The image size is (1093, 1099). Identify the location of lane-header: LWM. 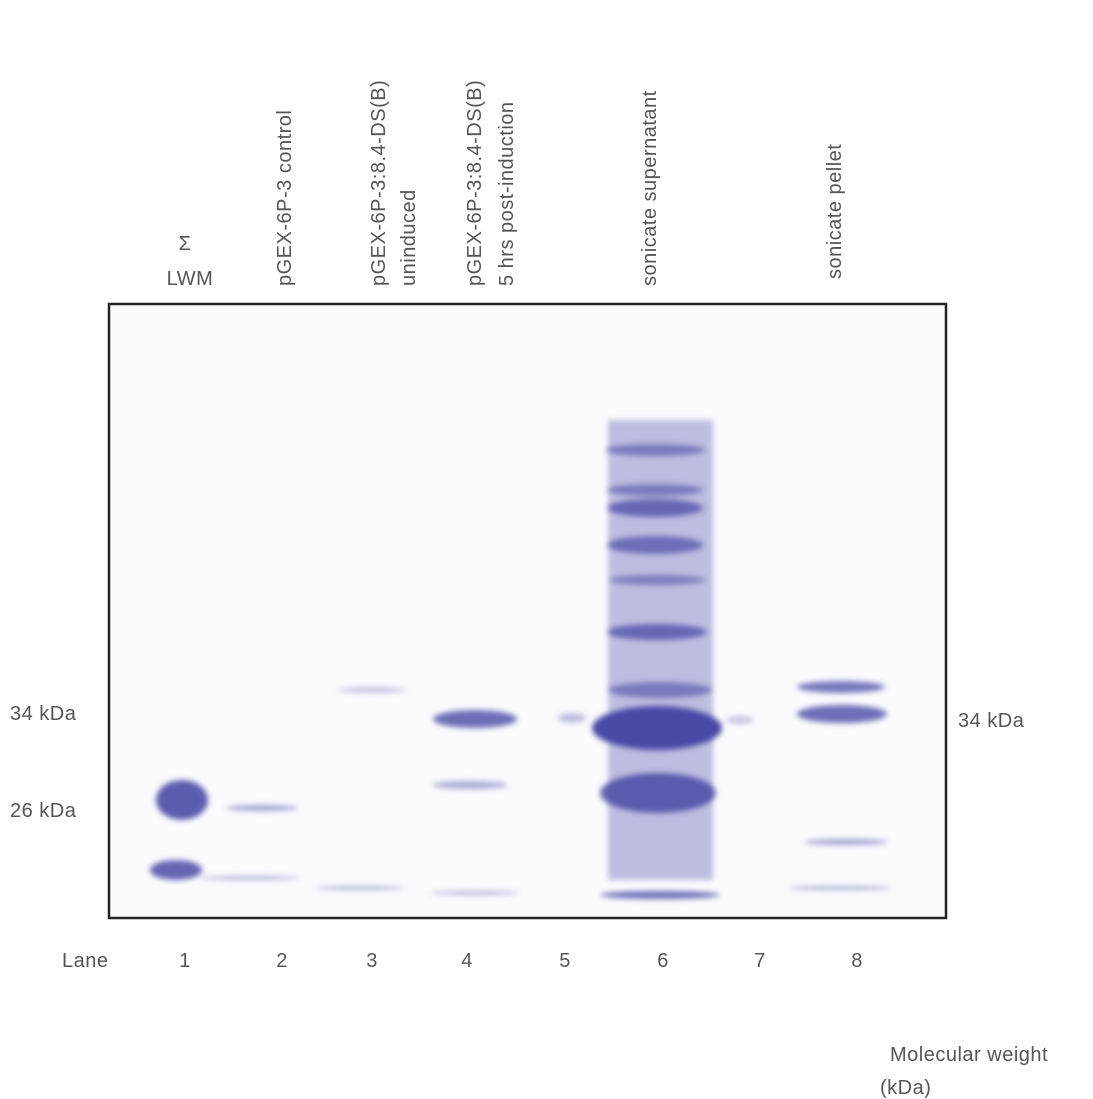
(190, 279).